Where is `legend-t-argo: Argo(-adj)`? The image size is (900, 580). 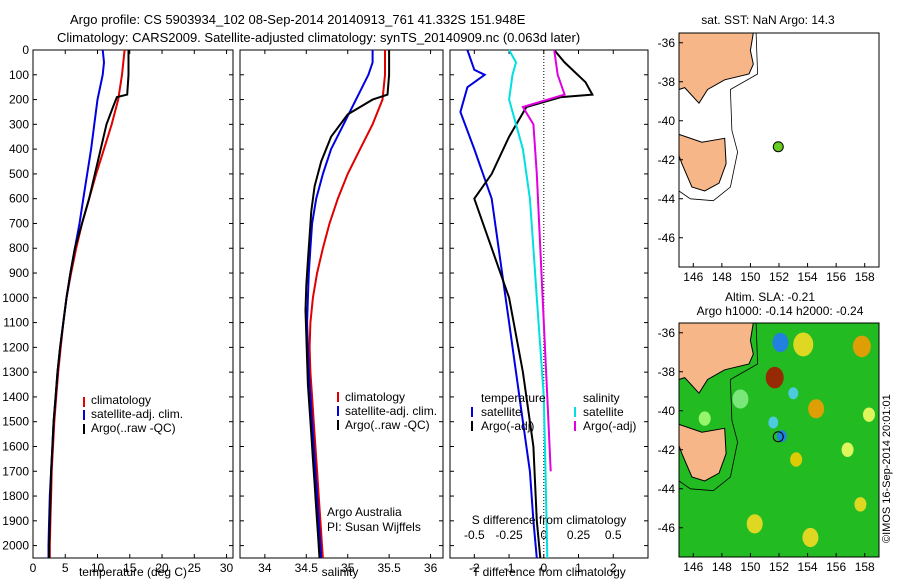 legend-t-argo: Argo(-adj) is located at coordinates (507, 426).